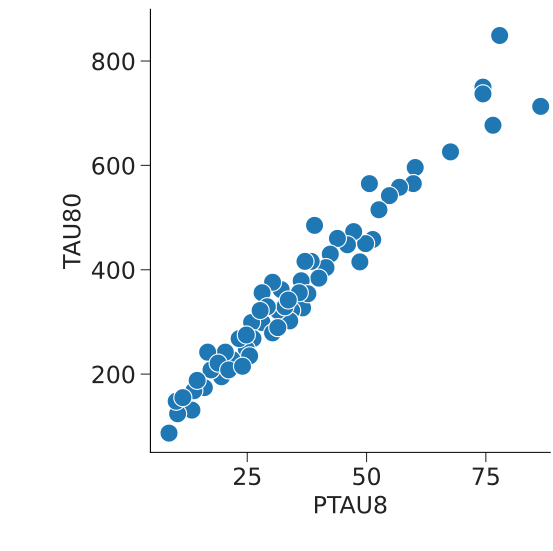  What do you see at coordinates (113, 270) in the screenshot?
I see `y-tick-label: 400` at bounding box center [113, 270].